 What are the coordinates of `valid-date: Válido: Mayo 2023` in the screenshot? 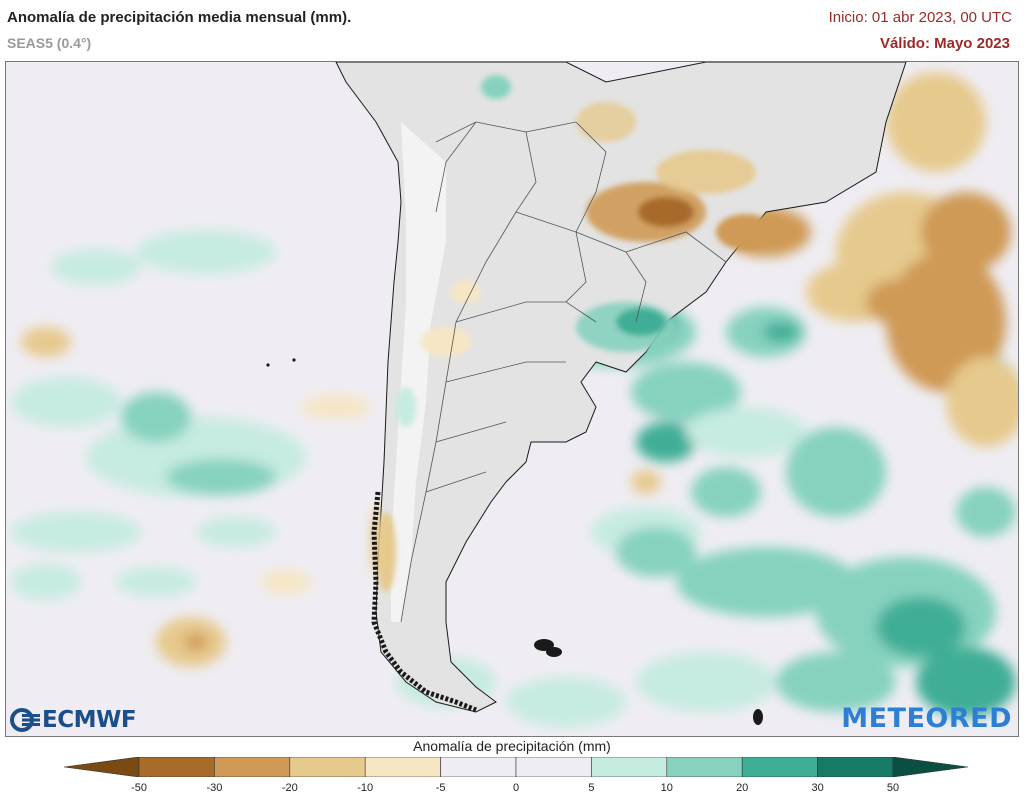 It's located at (944, 43).